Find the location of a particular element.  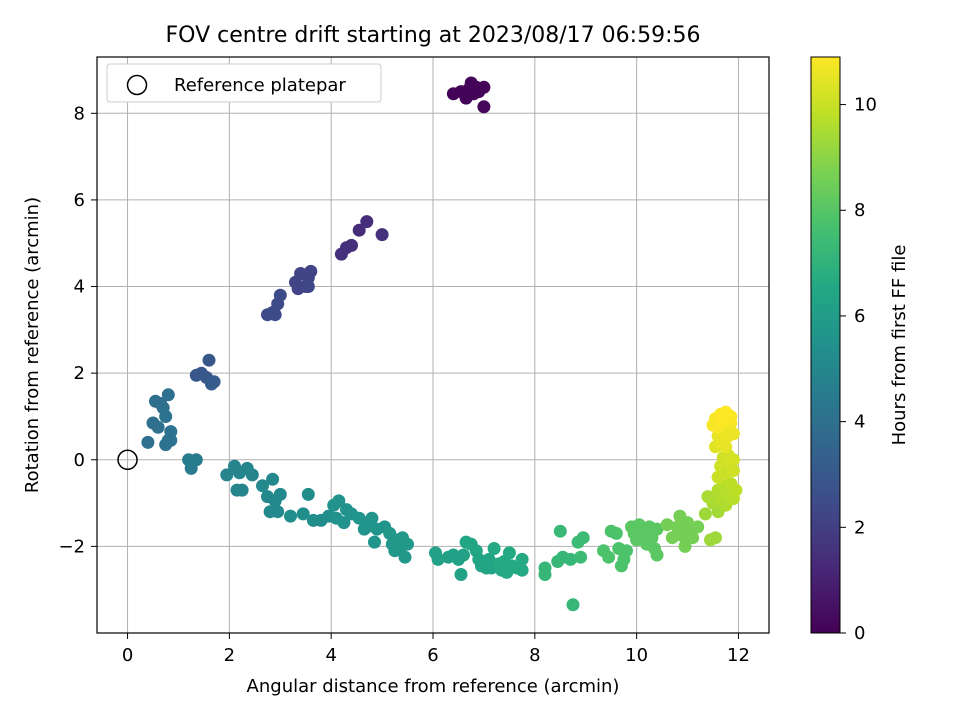

colorbar-tick-label: 0 is located at coordinates (859, 633).